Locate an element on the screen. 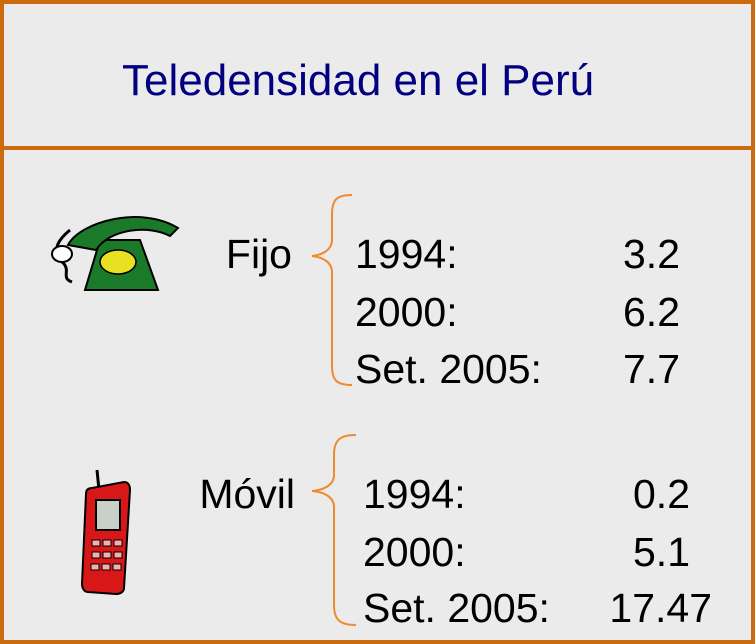 The width and height of the screenshot is (755, 644). row-value: 6.2 is located at coordinates (651, 312).